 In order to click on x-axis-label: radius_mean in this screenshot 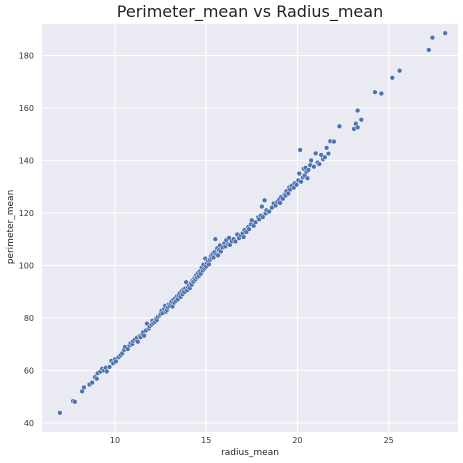, I will do `click(250, 453)`.